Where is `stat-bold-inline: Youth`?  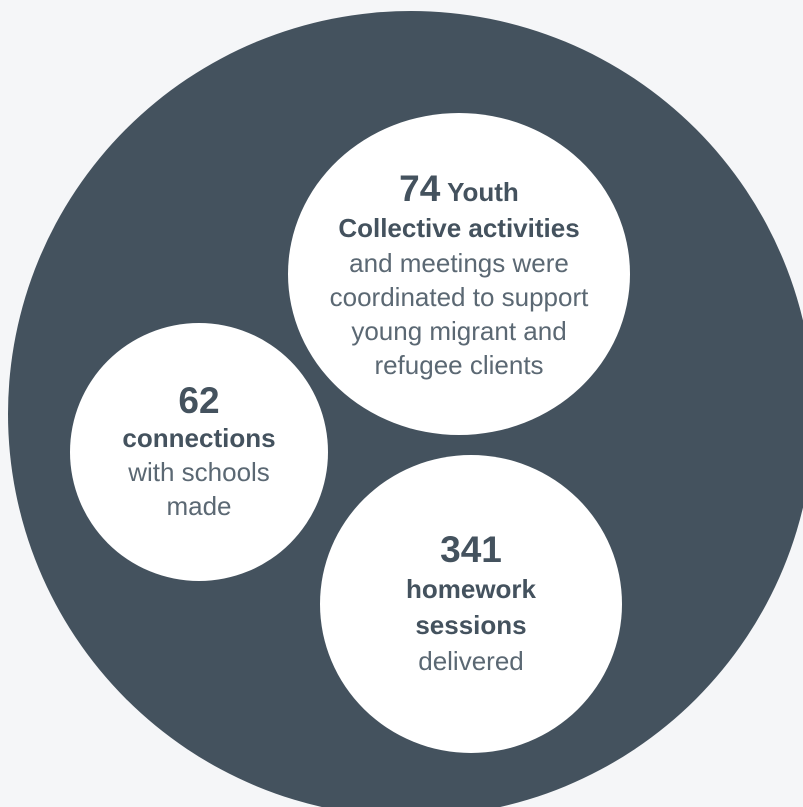 stat-bold-inline: Youth is located at coordinates (483, 191).